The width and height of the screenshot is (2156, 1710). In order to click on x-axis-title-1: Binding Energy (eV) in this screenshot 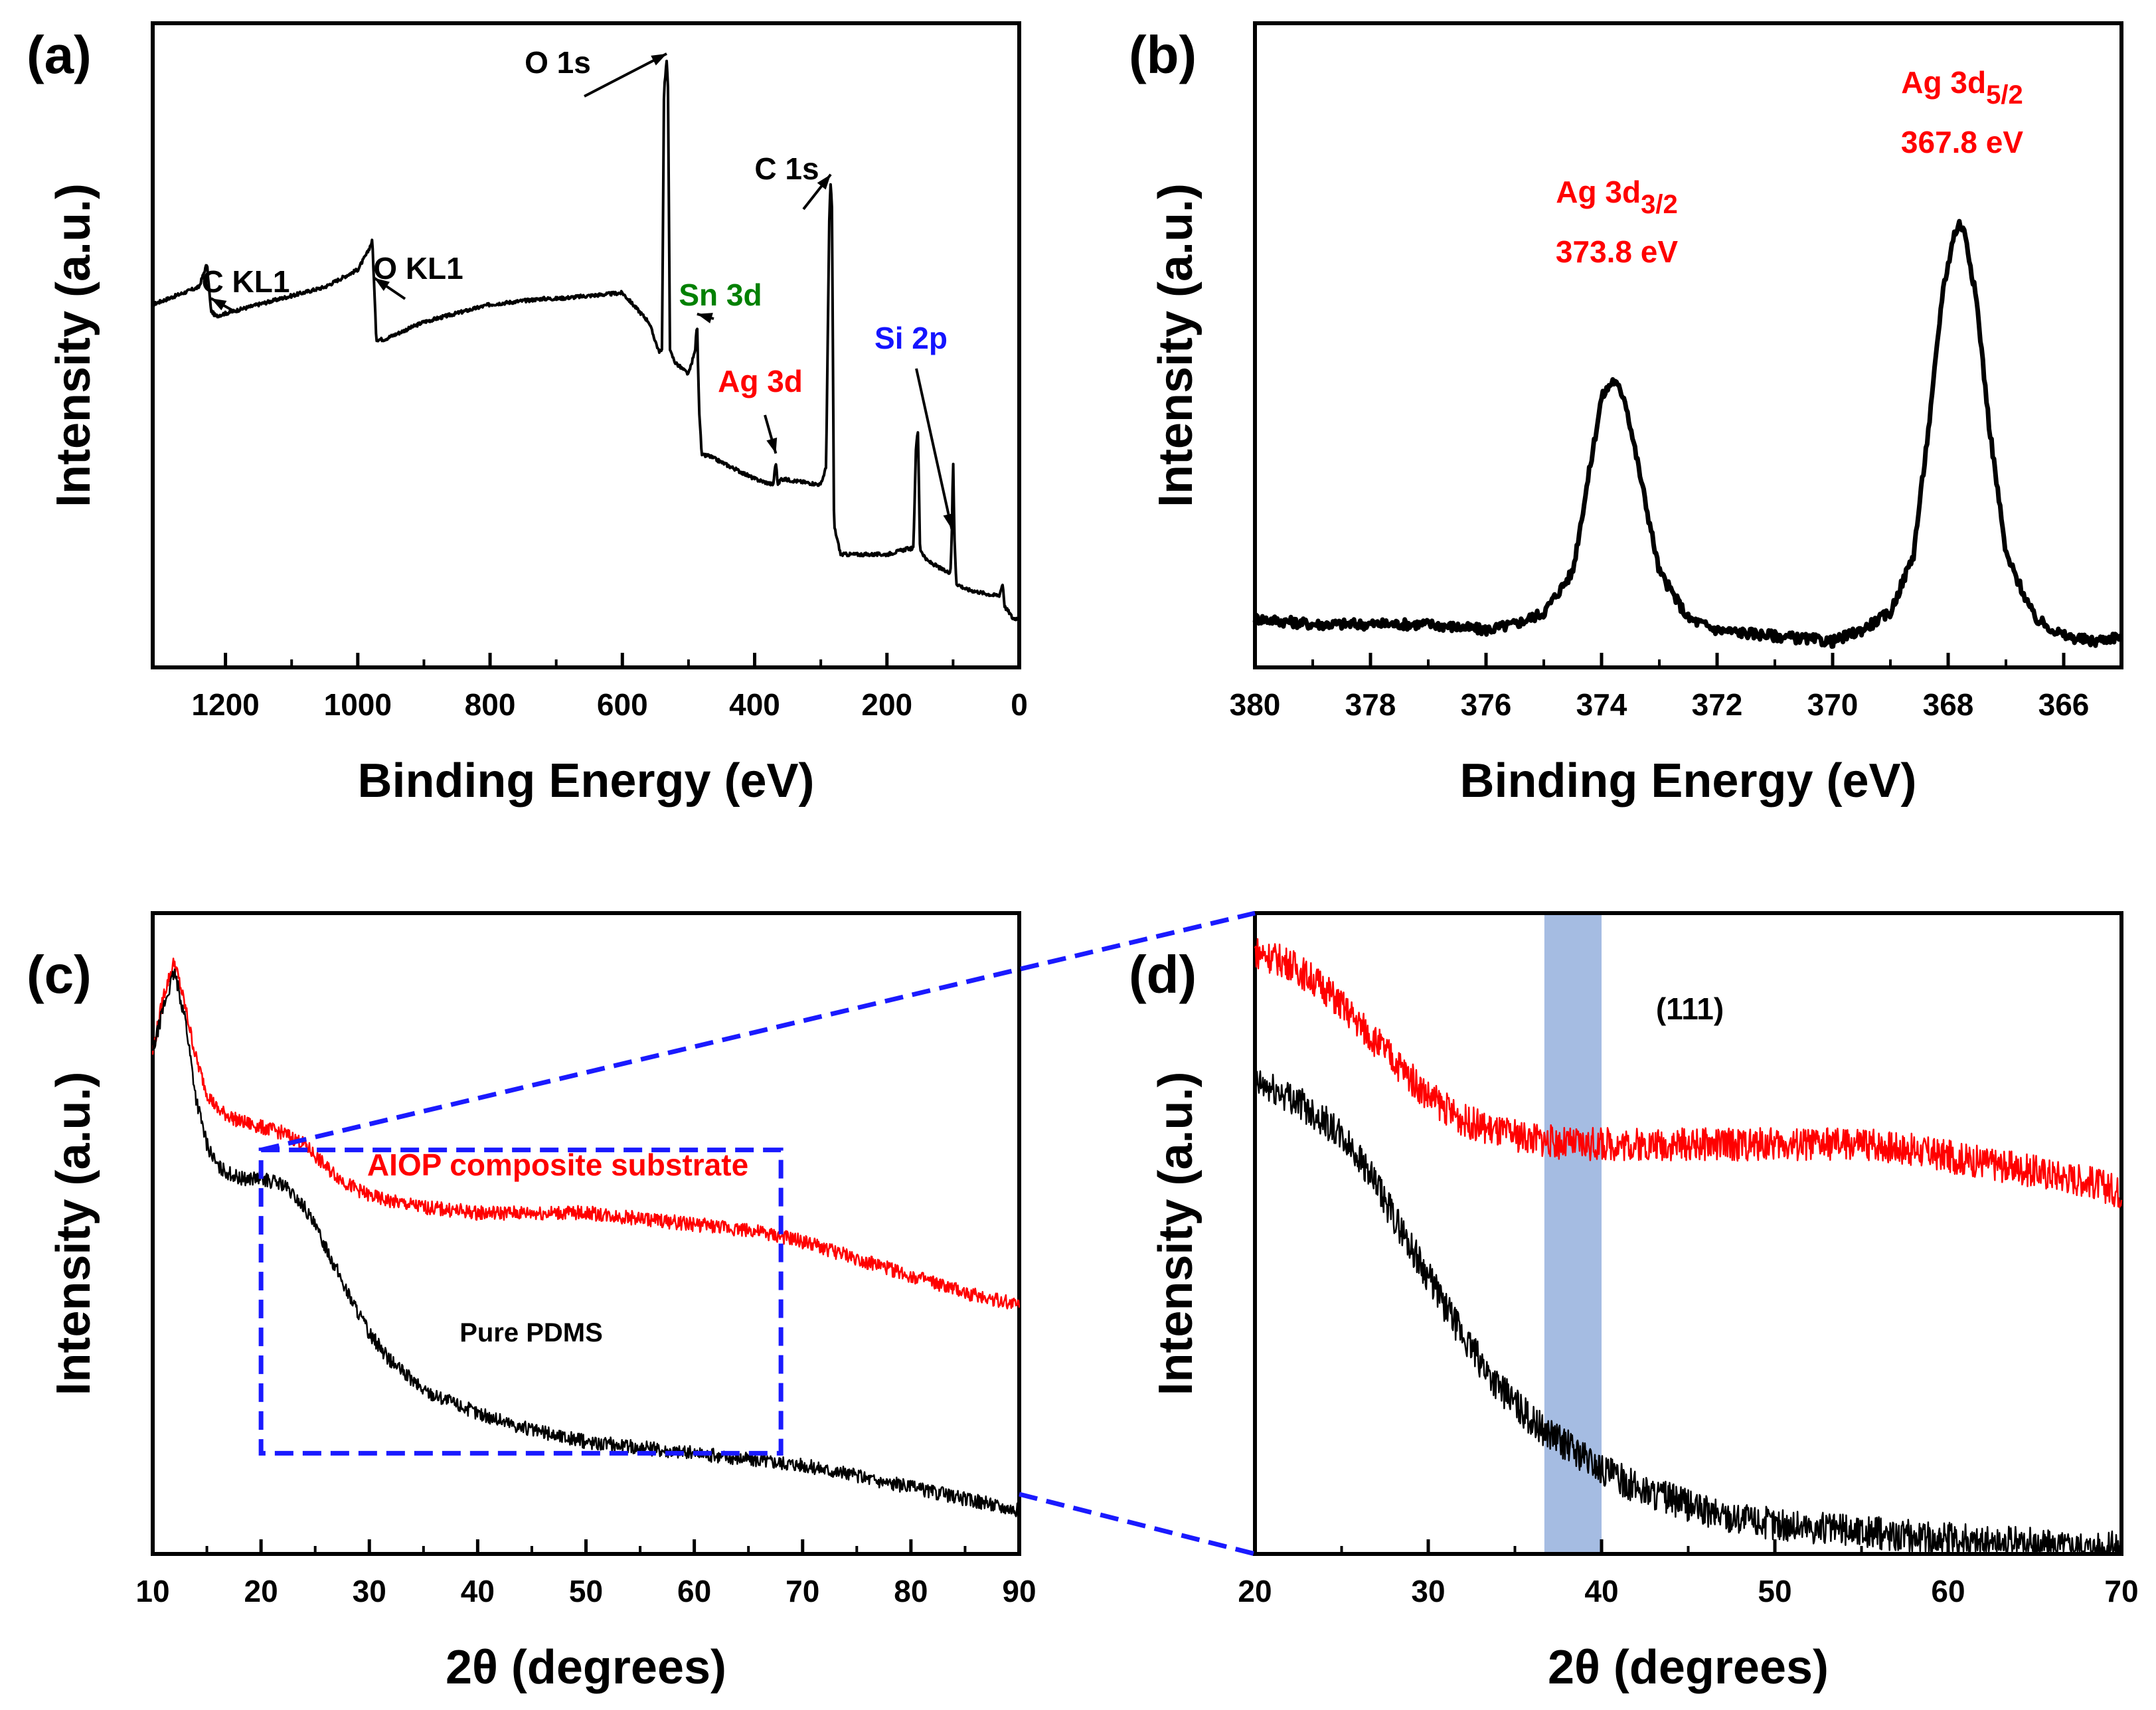, I will do `click(1687, 781)`.